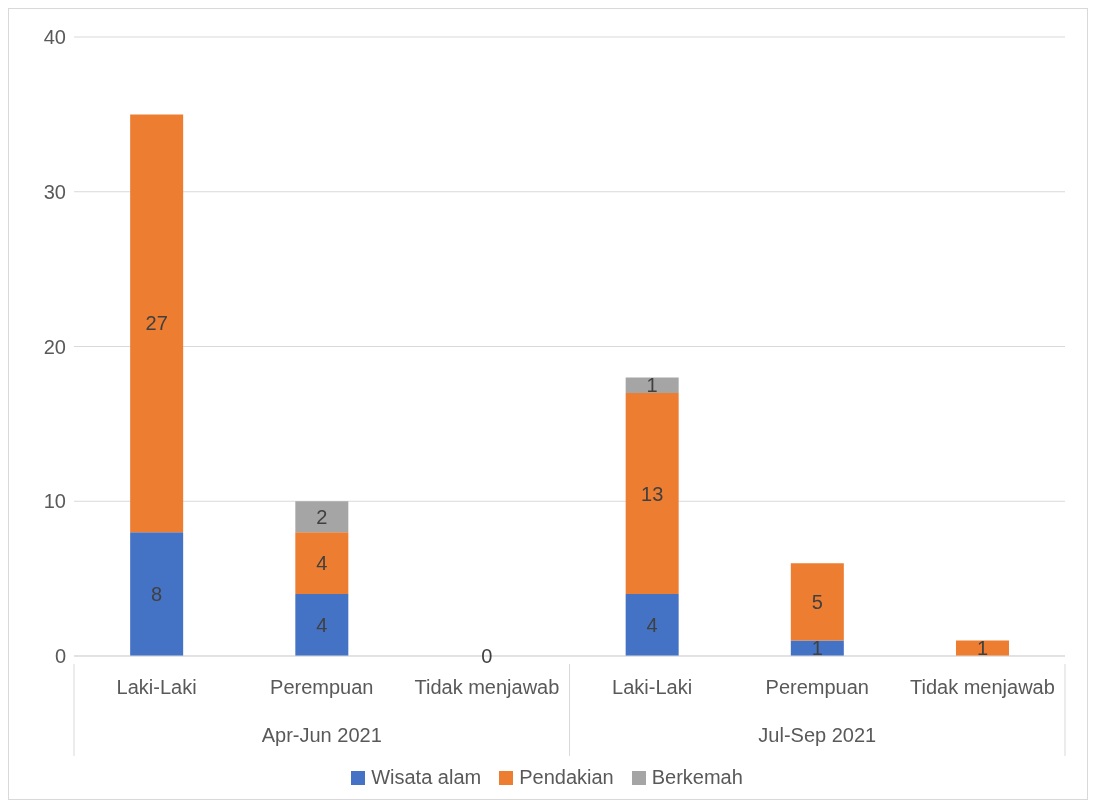 This screenshot has height=809, width=1094. What do you see at coordinates (487, 656) in the screenshot?
I see `data-label: 0` at bounding box center [487, 656].